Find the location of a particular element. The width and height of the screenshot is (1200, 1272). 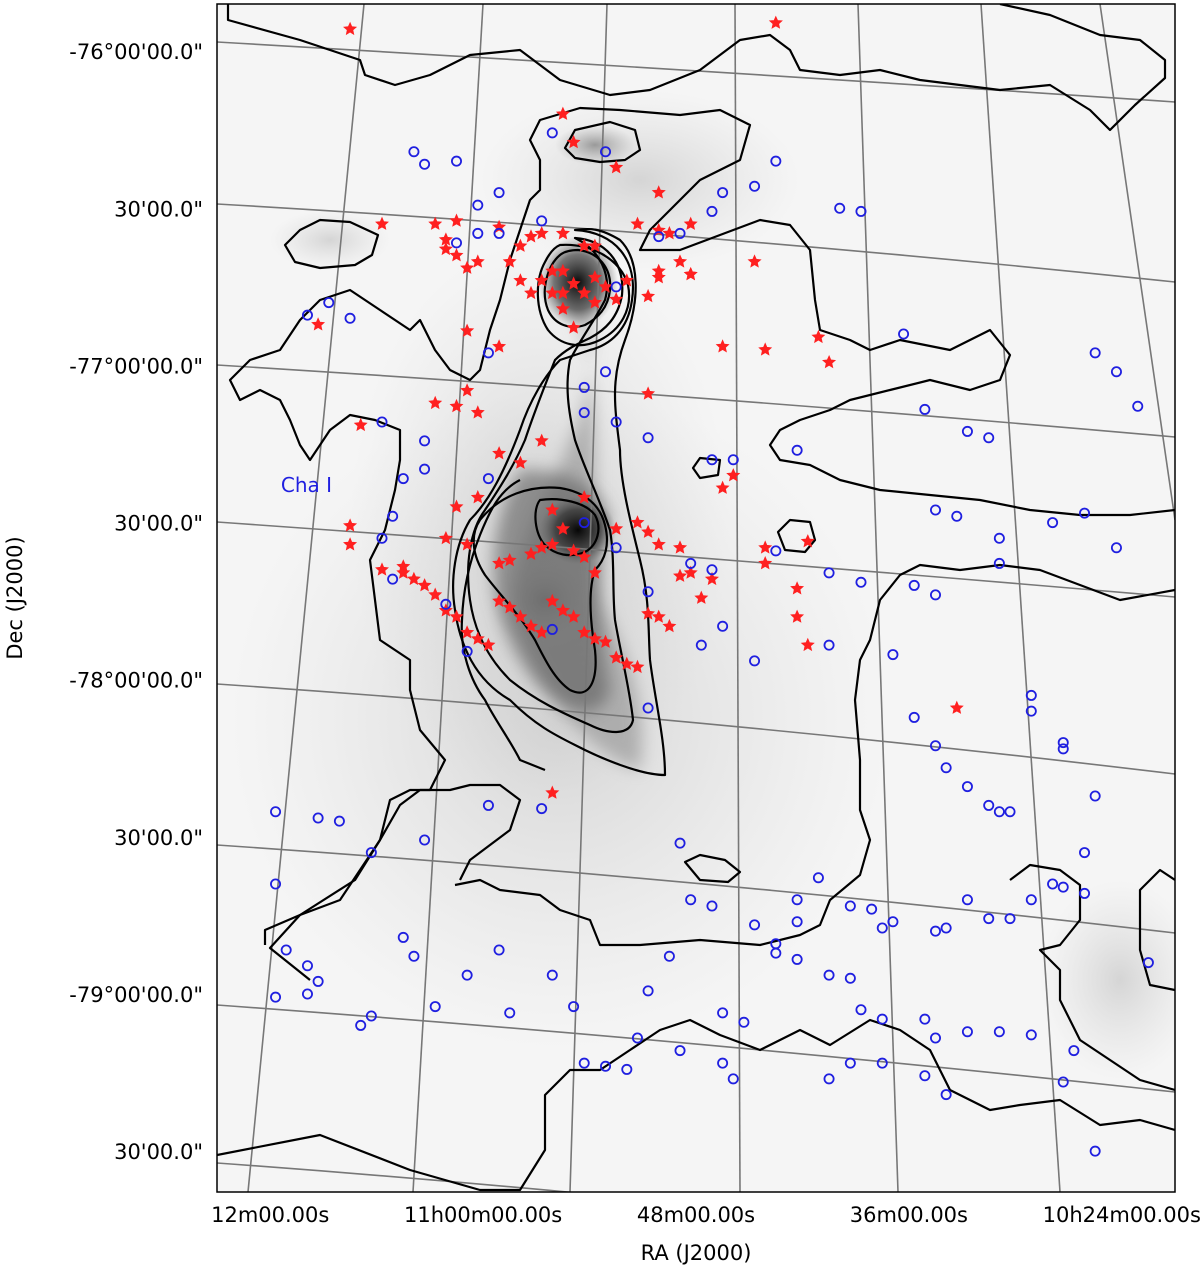

y-tick-label: -78°00'00.0" is located at coordinates (136, 681).